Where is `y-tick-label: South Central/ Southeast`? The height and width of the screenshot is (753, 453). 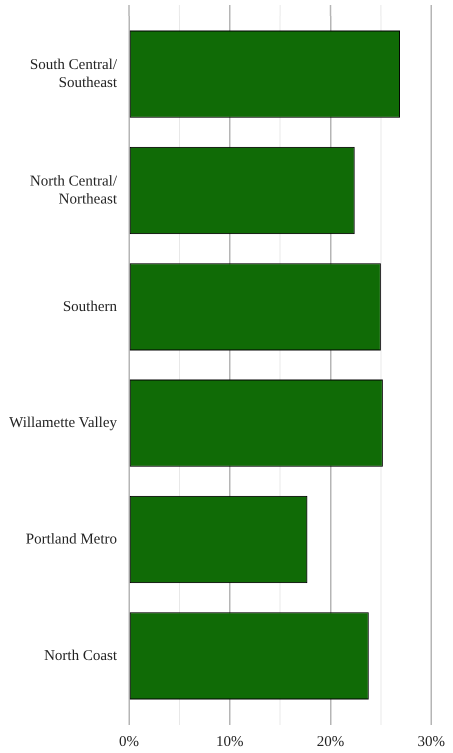
y-tick-label: South Central/ Southeast is located at coordinates (74, 74).